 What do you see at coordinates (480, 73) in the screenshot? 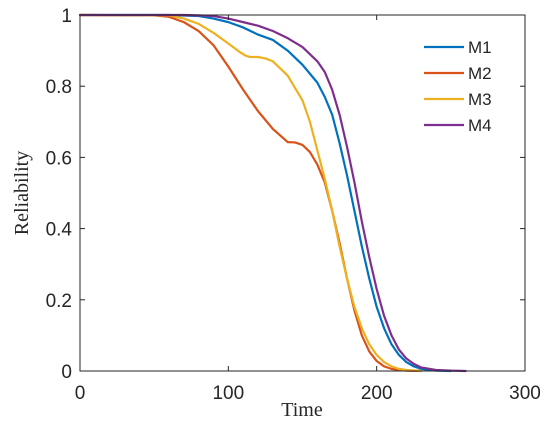
I see `legend-label-m2: M2` at bounding box center [480, 73].